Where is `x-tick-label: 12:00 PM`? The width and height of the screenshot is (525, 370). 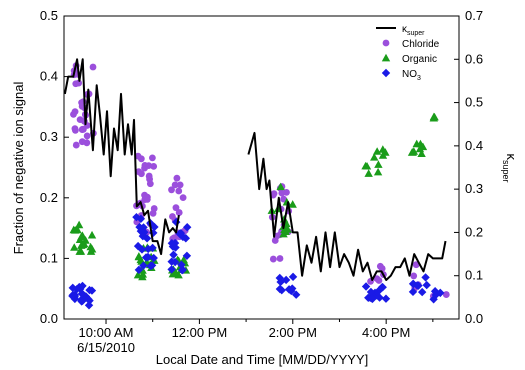
x-tick-label: 12:00 PM is located at coordinates (200, 332).